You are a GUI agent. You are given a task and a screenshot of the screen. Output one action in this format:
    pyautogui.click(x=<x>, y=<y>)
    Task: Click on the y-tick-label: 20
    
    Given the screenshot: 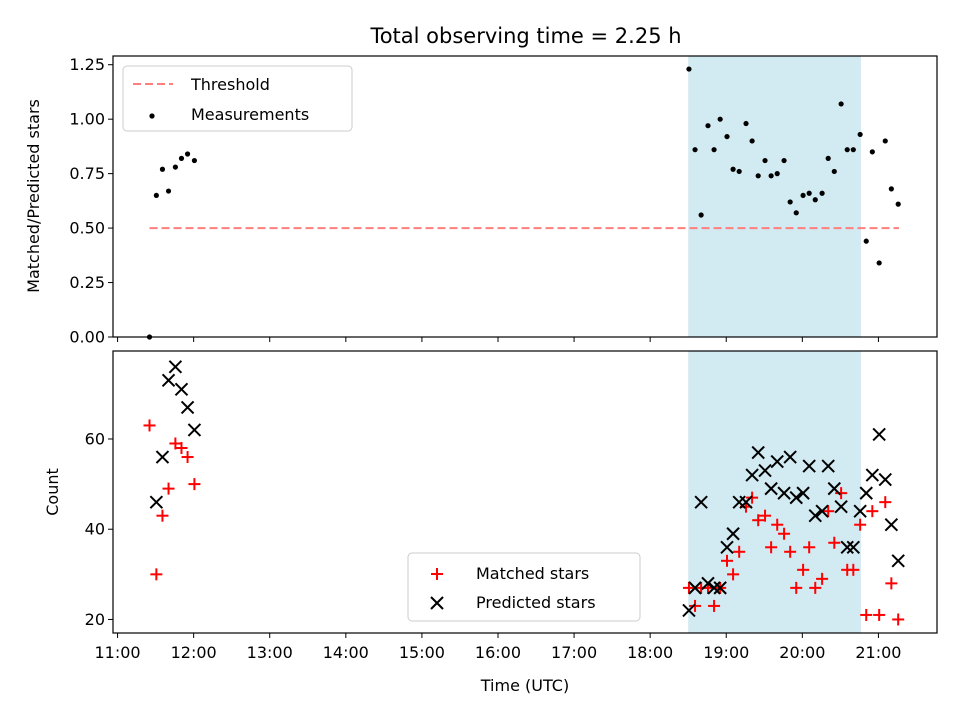 What is the action you would take?
    pyautogui.click(x=95, y=619)
    